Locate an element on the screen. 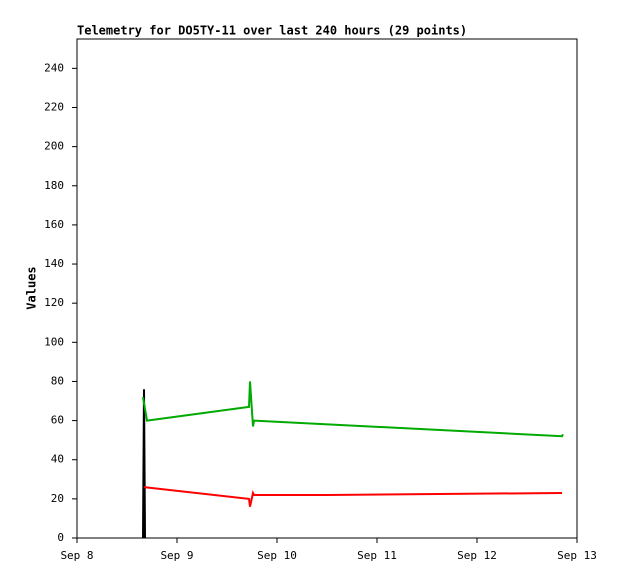 The height and width of the screenshot is (579, 618). y-axis-label: Values is located at coordinates (32, 287).